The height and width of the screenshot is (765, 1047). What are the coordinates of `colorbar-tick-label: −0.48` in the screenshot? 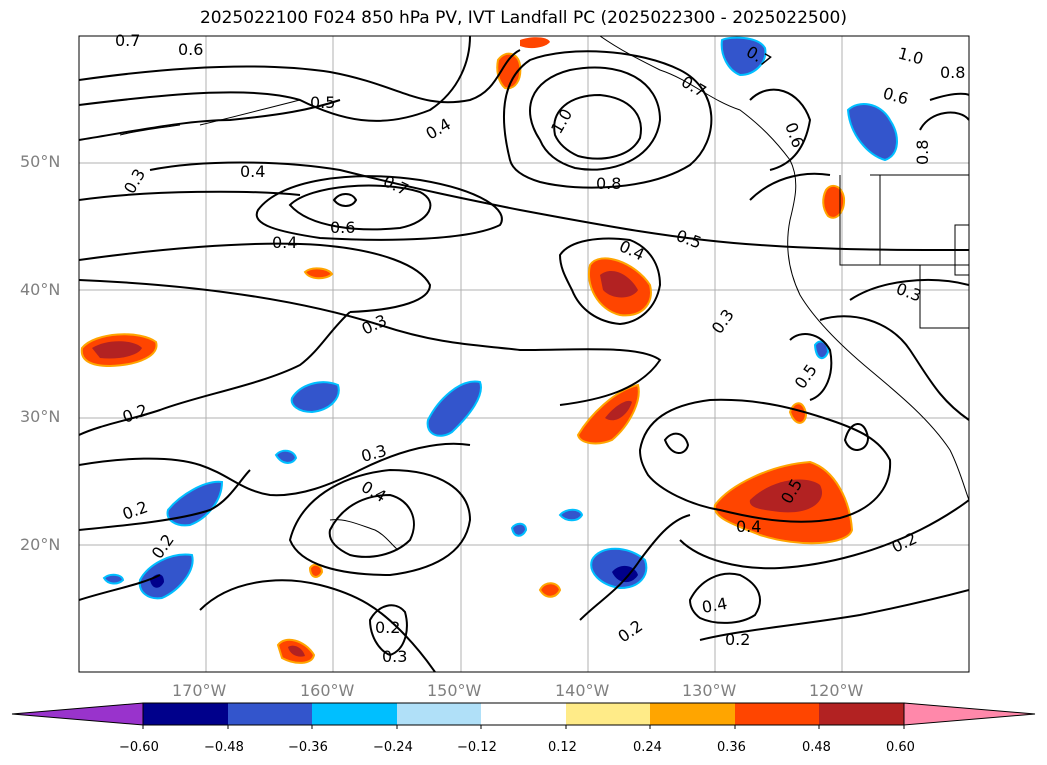 It's located at (224, 747).